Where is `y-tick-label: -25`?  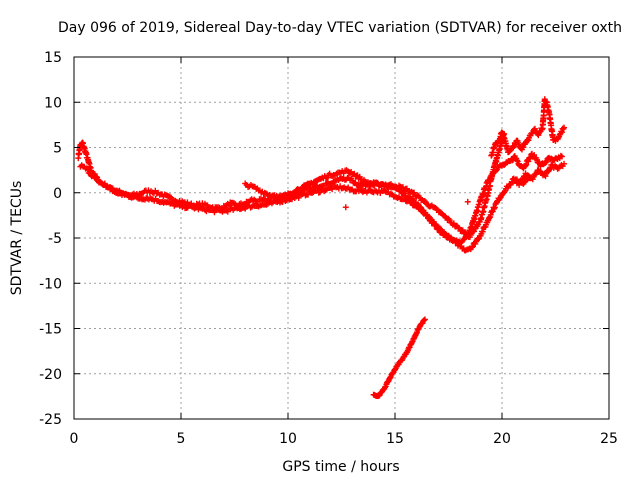
y-tick-label: -25 is located at coordinates (50, 420).